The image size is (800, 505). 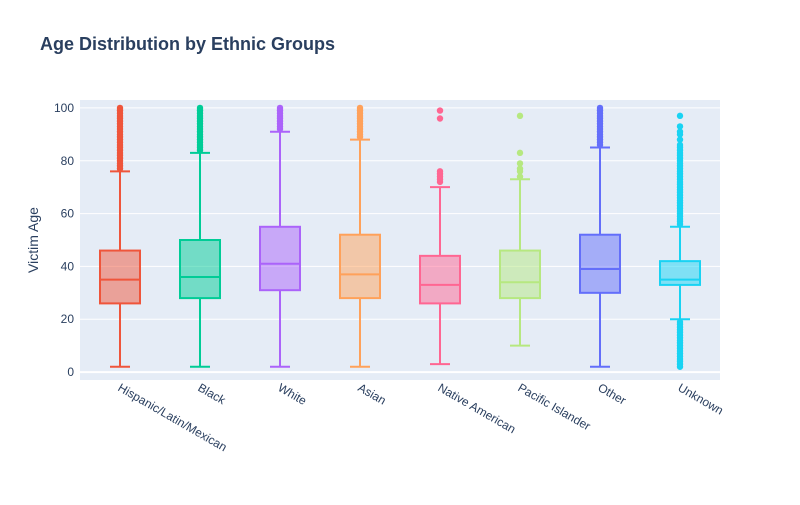 I want to click on y-tick-label: 20, so click(x=68, y=319).